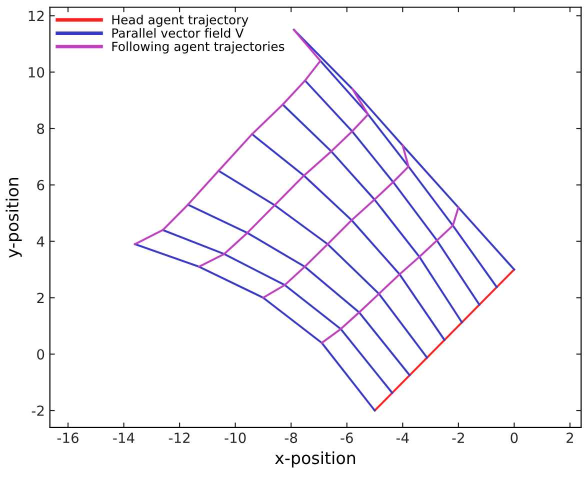 The width and height of the screenshot is (587, 483). What do you see at coordinates (123, 437) in the screenshot?
I see `x-tick-label: -14` at bounding box center [123, 437].